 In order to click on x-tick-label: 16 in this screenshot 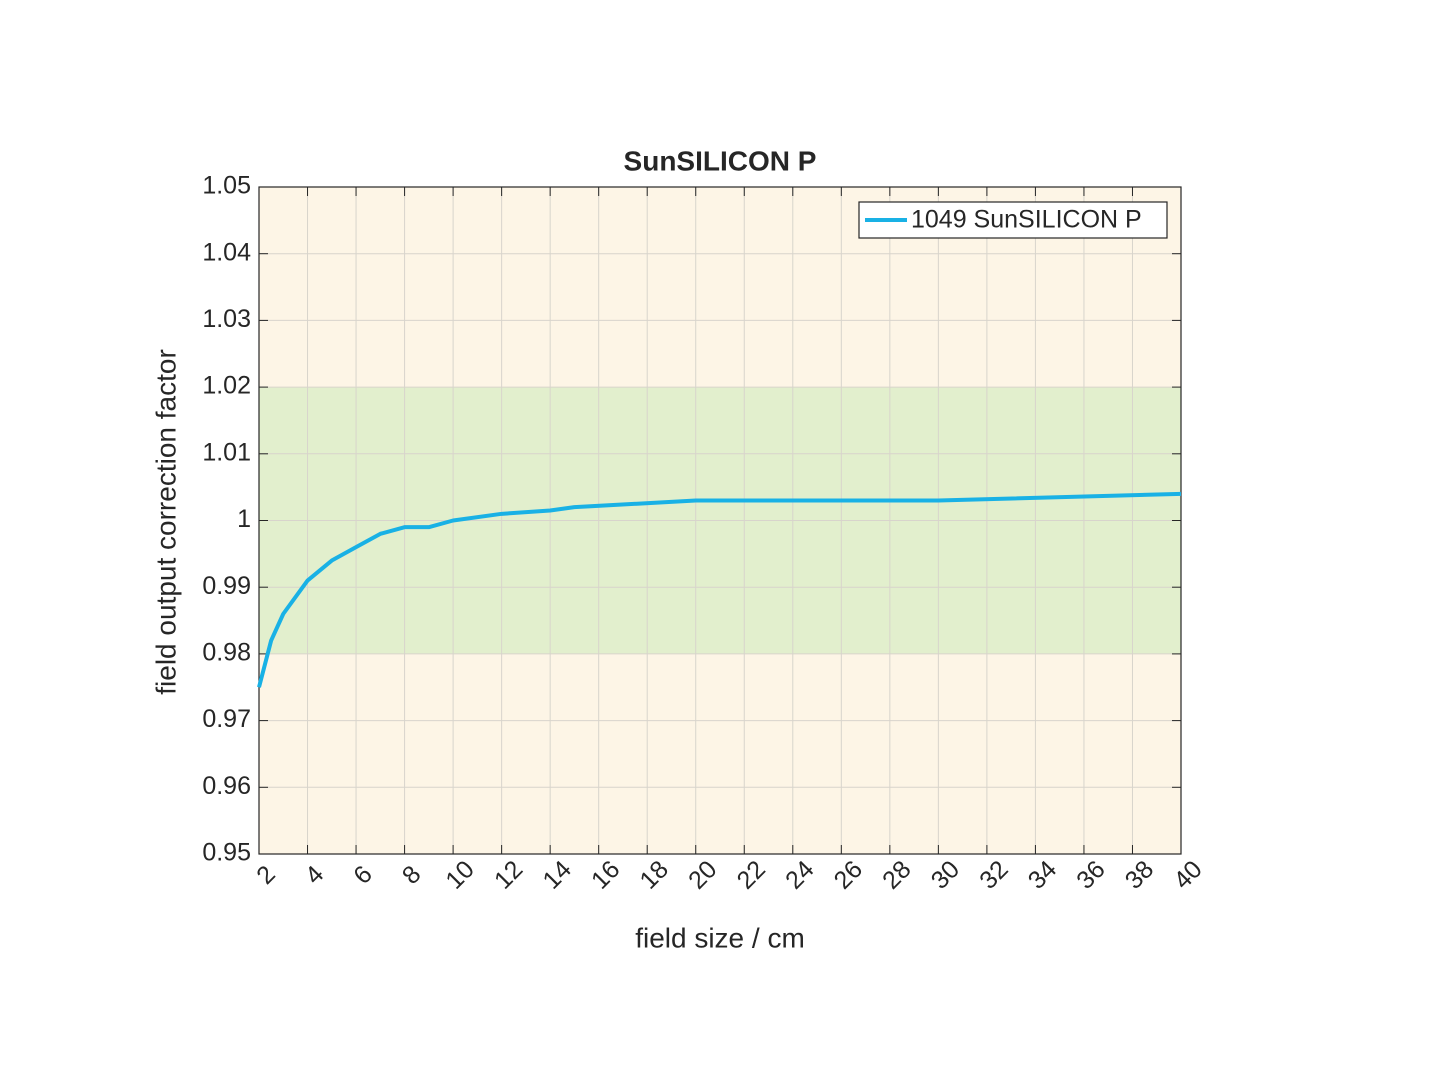, I will do `click(605, 874)`.